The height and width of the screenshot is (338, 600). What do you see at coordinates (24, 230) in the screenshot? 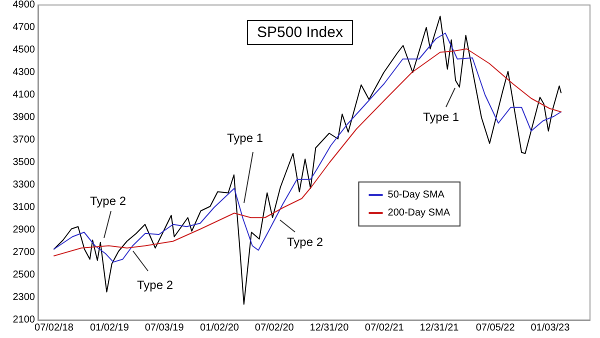
I see `y-tick-label: 2900` at bounding box center [24, 230].